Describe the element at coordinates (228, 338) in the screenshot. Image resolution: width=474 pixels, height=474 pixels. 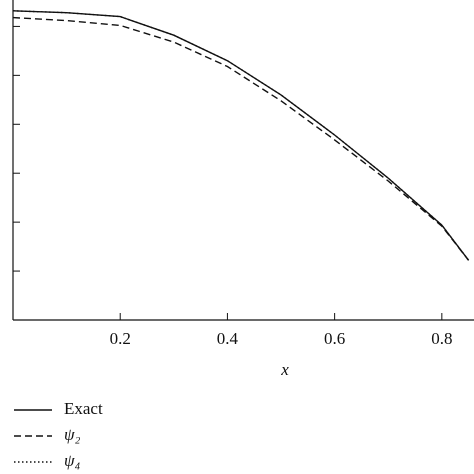
I see `x-tick-label: 0.4` at that location.